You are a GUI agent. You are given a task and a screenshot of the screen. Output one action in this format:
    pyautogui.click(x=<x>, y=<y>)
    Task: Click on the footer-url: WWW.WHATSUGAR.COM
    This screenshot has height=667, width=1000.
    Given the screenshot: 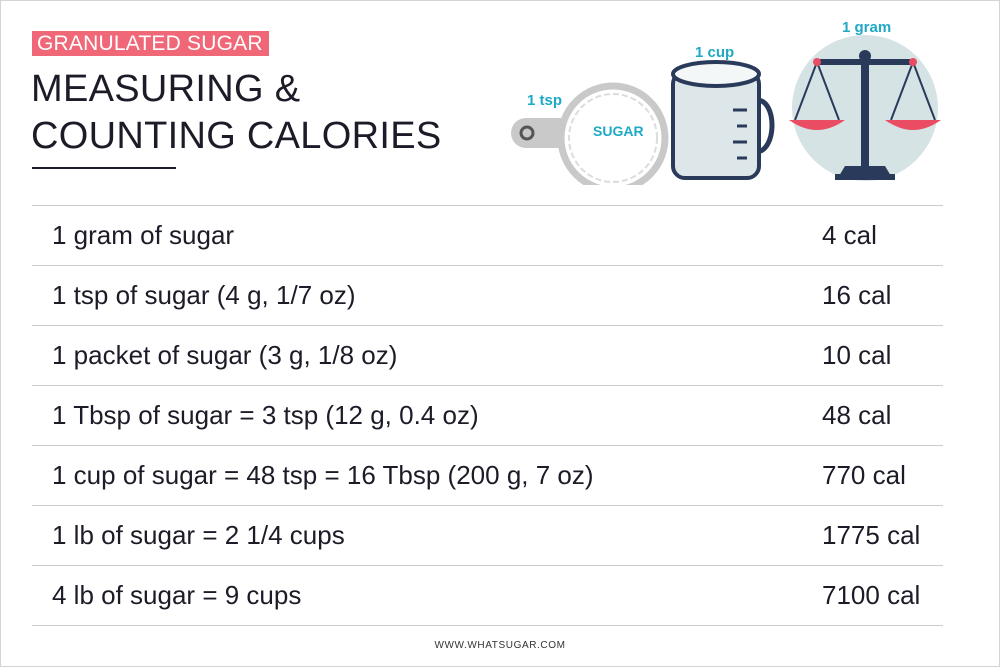 What is the action you would take?
    pyautogui.click(x=500, y=645)
    